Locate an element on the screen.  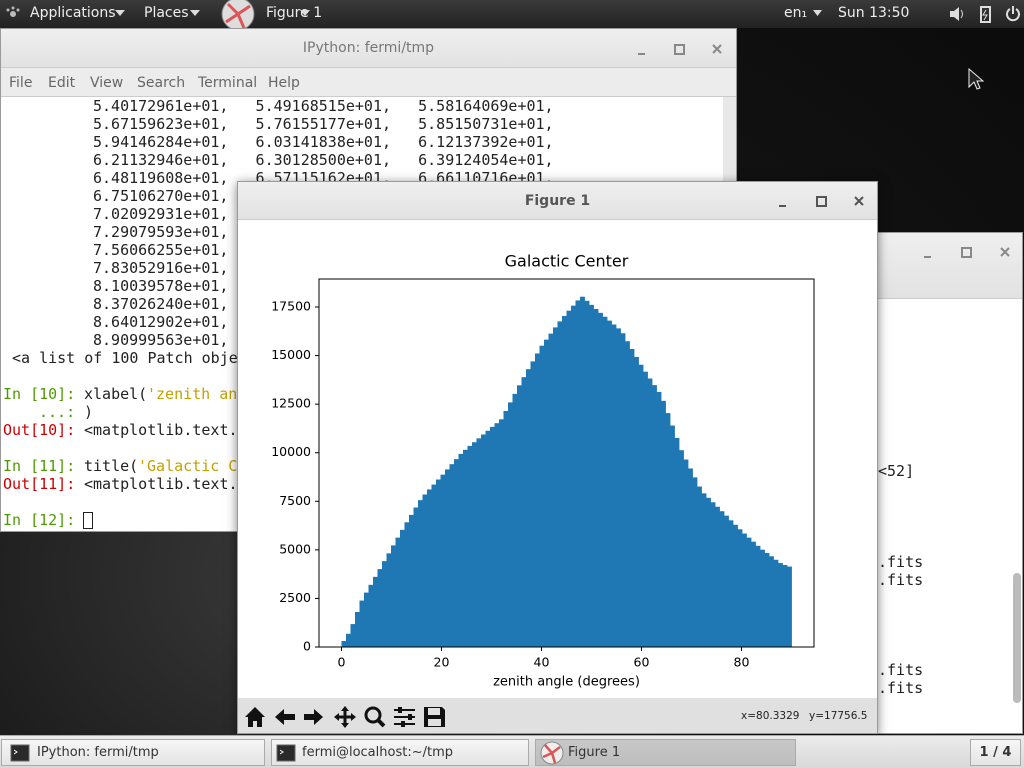
menu-item: Edit is located at coordinates (62, 83).